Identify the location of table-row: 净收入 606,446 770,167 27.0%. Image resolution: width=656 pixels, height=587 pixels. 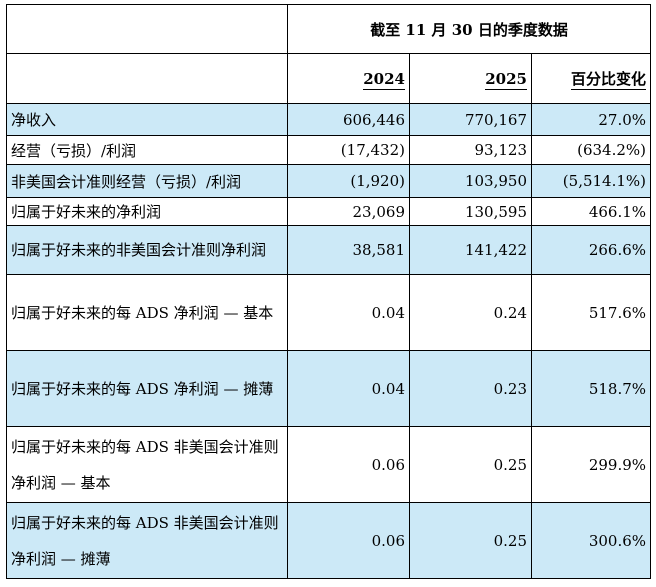
(329, 119).